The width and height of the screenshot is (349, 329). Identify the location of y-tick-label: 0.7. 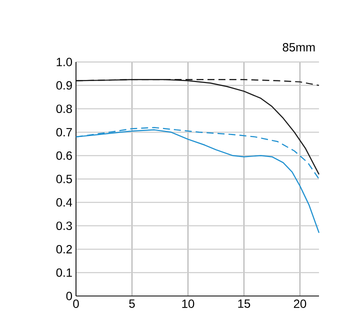
(64, 132).